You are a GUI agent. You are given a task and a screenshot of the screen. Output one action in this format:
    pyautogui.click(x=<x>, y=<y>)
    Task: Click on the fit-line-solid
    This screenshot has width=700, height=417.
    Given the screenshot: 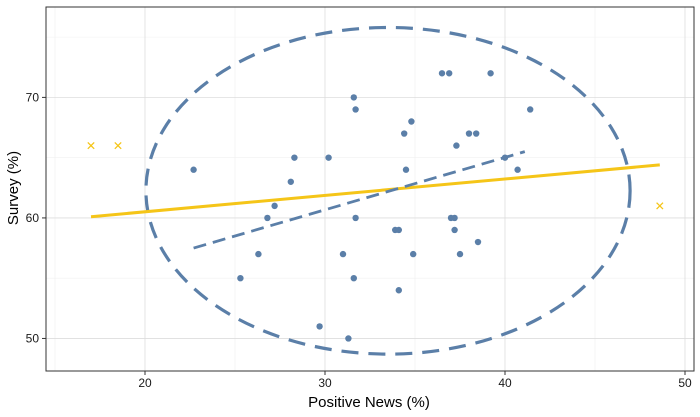 What is the action you would take?
    pyautogui.click(x=375, y=191)
    